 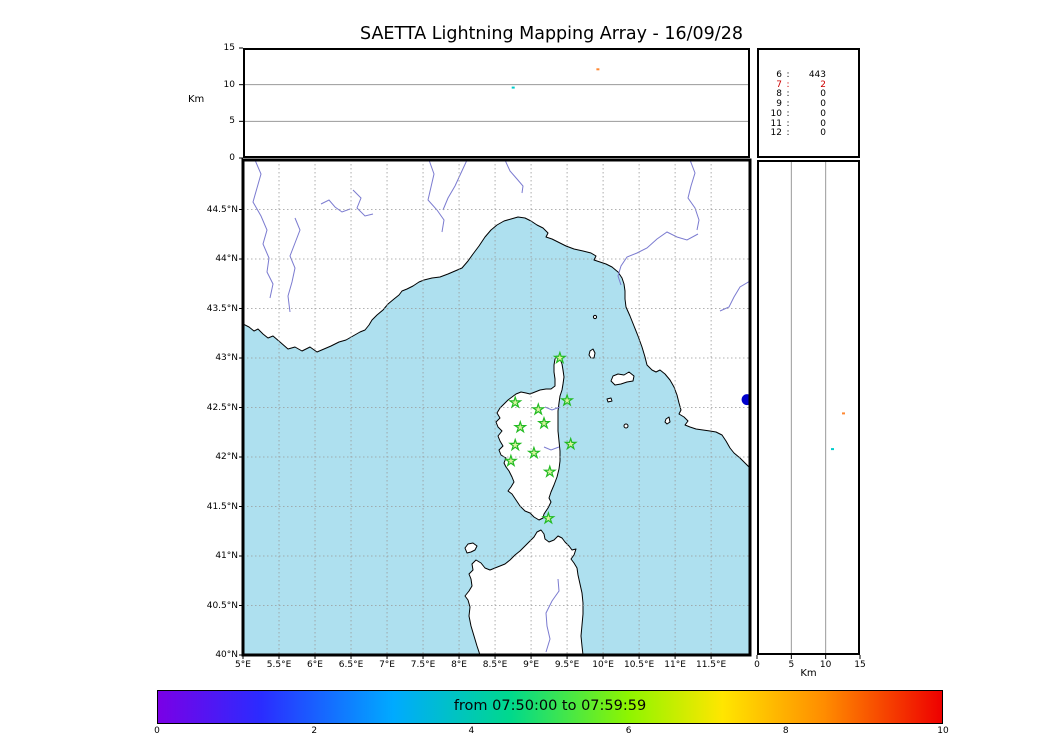 I want to click on altitude-time-panel, so click(x=494, y=103).